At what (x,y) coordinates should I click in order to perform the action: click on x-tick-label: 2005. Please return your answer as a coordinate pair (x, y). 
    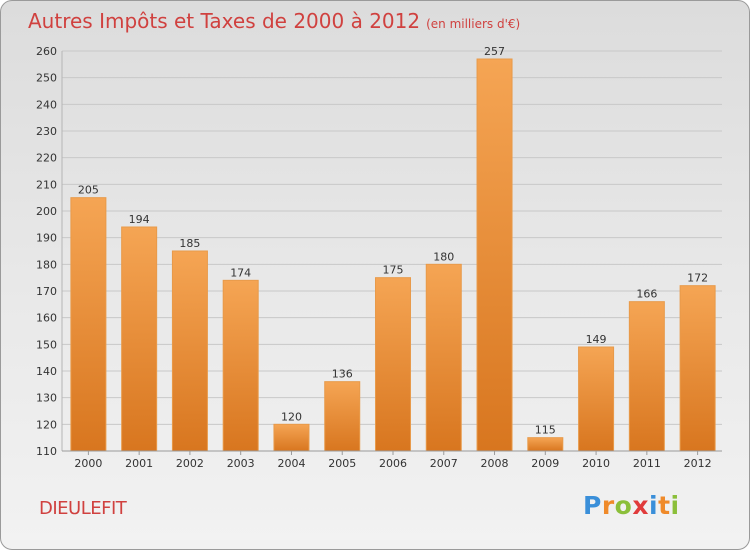
    Looking at the image, I should click on (342, 463).